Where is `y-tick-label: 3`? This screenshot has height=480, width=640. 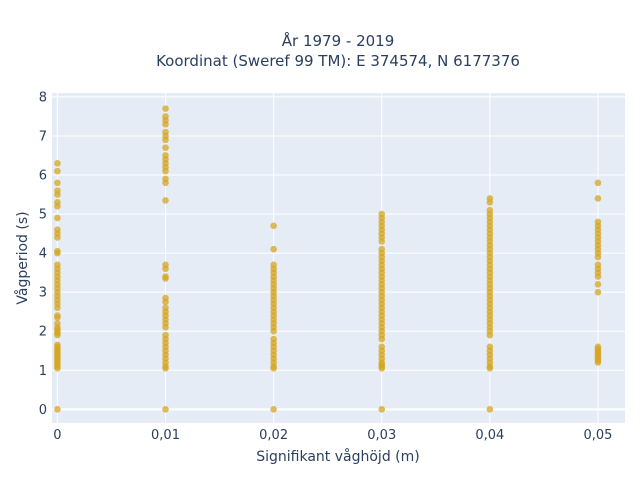
y-tick-label: 3 is located at coordinates (43, 293).